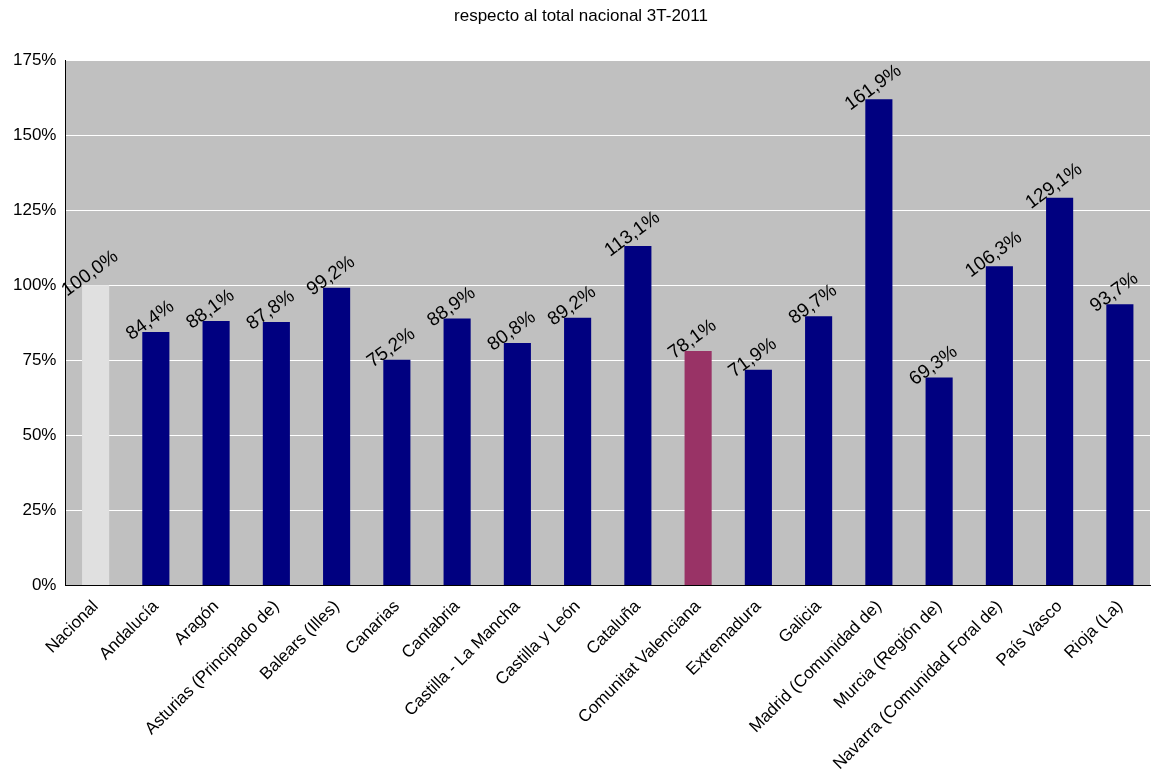 This screenshot has width=1162, height=782. What do you see at coordinates (39, 510) in the screenshot?
I see `y-tick-label: 25%` at bounding box center [39, 510].